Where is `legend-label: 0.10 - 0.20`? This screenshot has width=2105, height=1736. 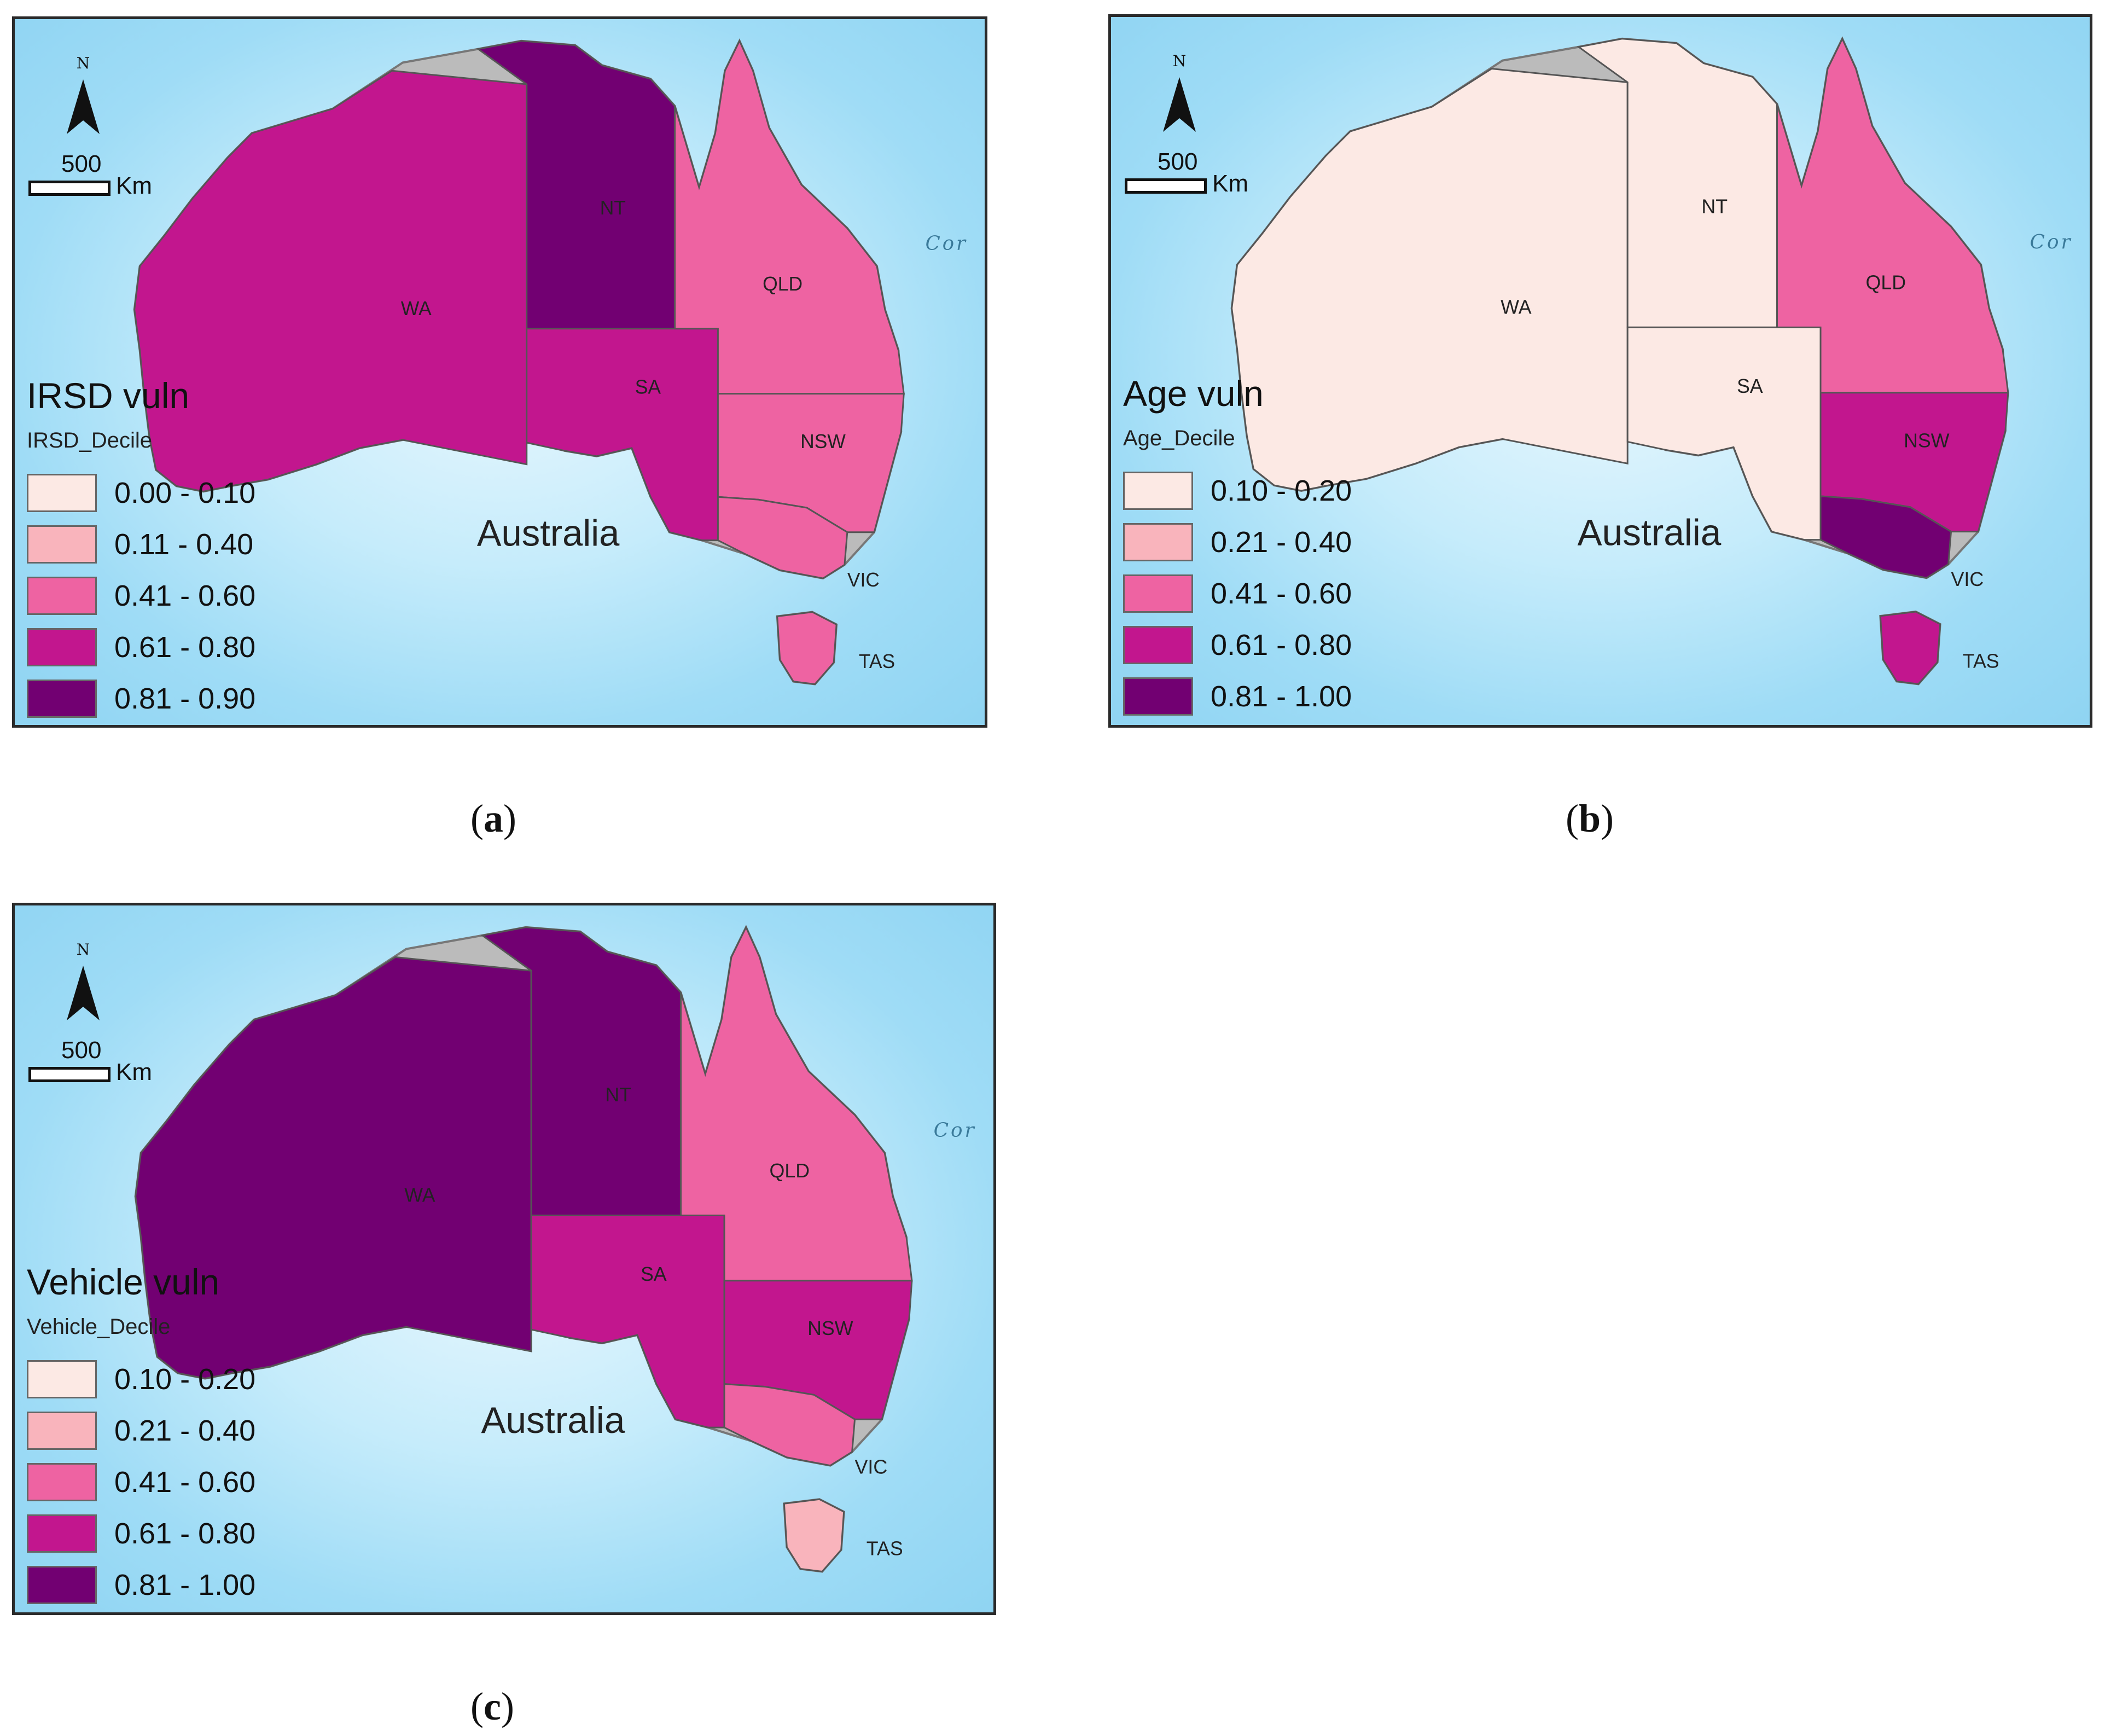
legend-label: 0.10 - 0.20 is located at coordinates (1281, 490).